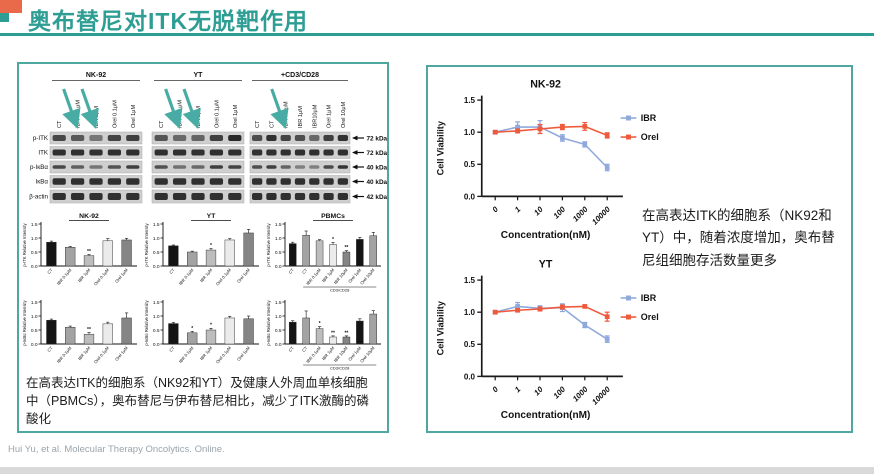 The width and height of the screenshot is (874, 474). Describe the element at coordinates (546, 265) in the screenshot. I see `svg-text: YT` at that location.